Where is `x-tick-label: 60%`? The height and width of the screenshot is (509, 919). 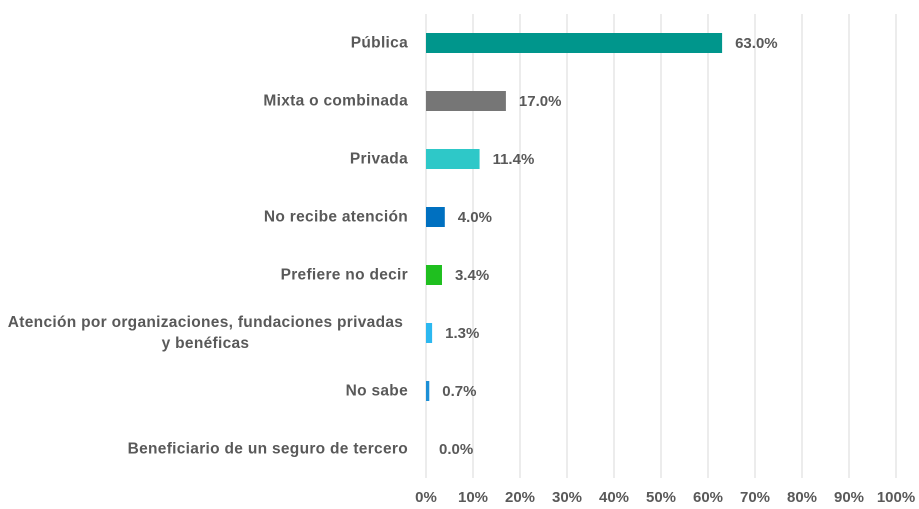 x-tick-label: 60% is located at coordinates (708, 497).